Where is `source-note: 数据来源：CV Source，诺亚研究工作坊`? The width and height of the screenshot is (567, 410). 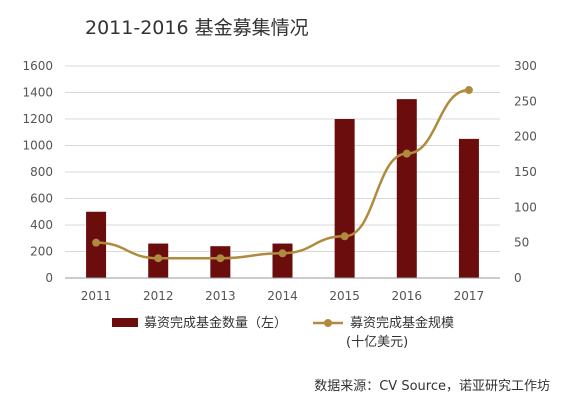 source-note: 数据来源：CV Source，诺亚研究工作坊 is located at coordinates (432, 386).